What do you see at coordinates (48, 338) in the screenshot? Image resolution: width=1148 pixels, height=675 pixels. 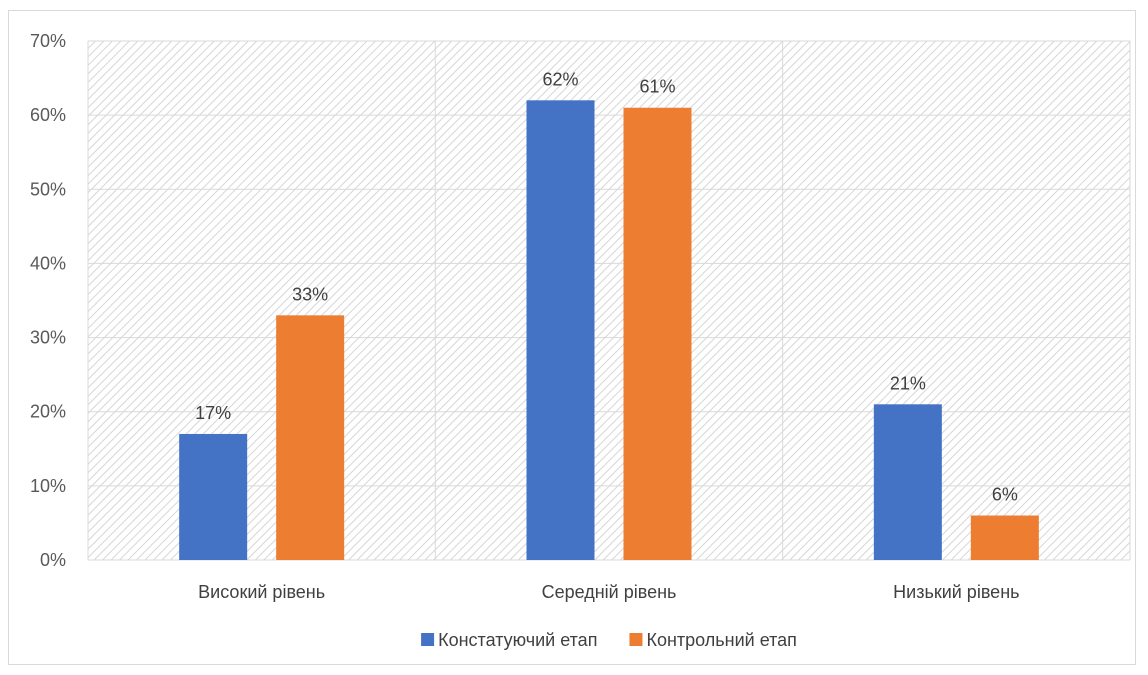 I see `y-tick-label: 30%` at bounding box center [48, 338].